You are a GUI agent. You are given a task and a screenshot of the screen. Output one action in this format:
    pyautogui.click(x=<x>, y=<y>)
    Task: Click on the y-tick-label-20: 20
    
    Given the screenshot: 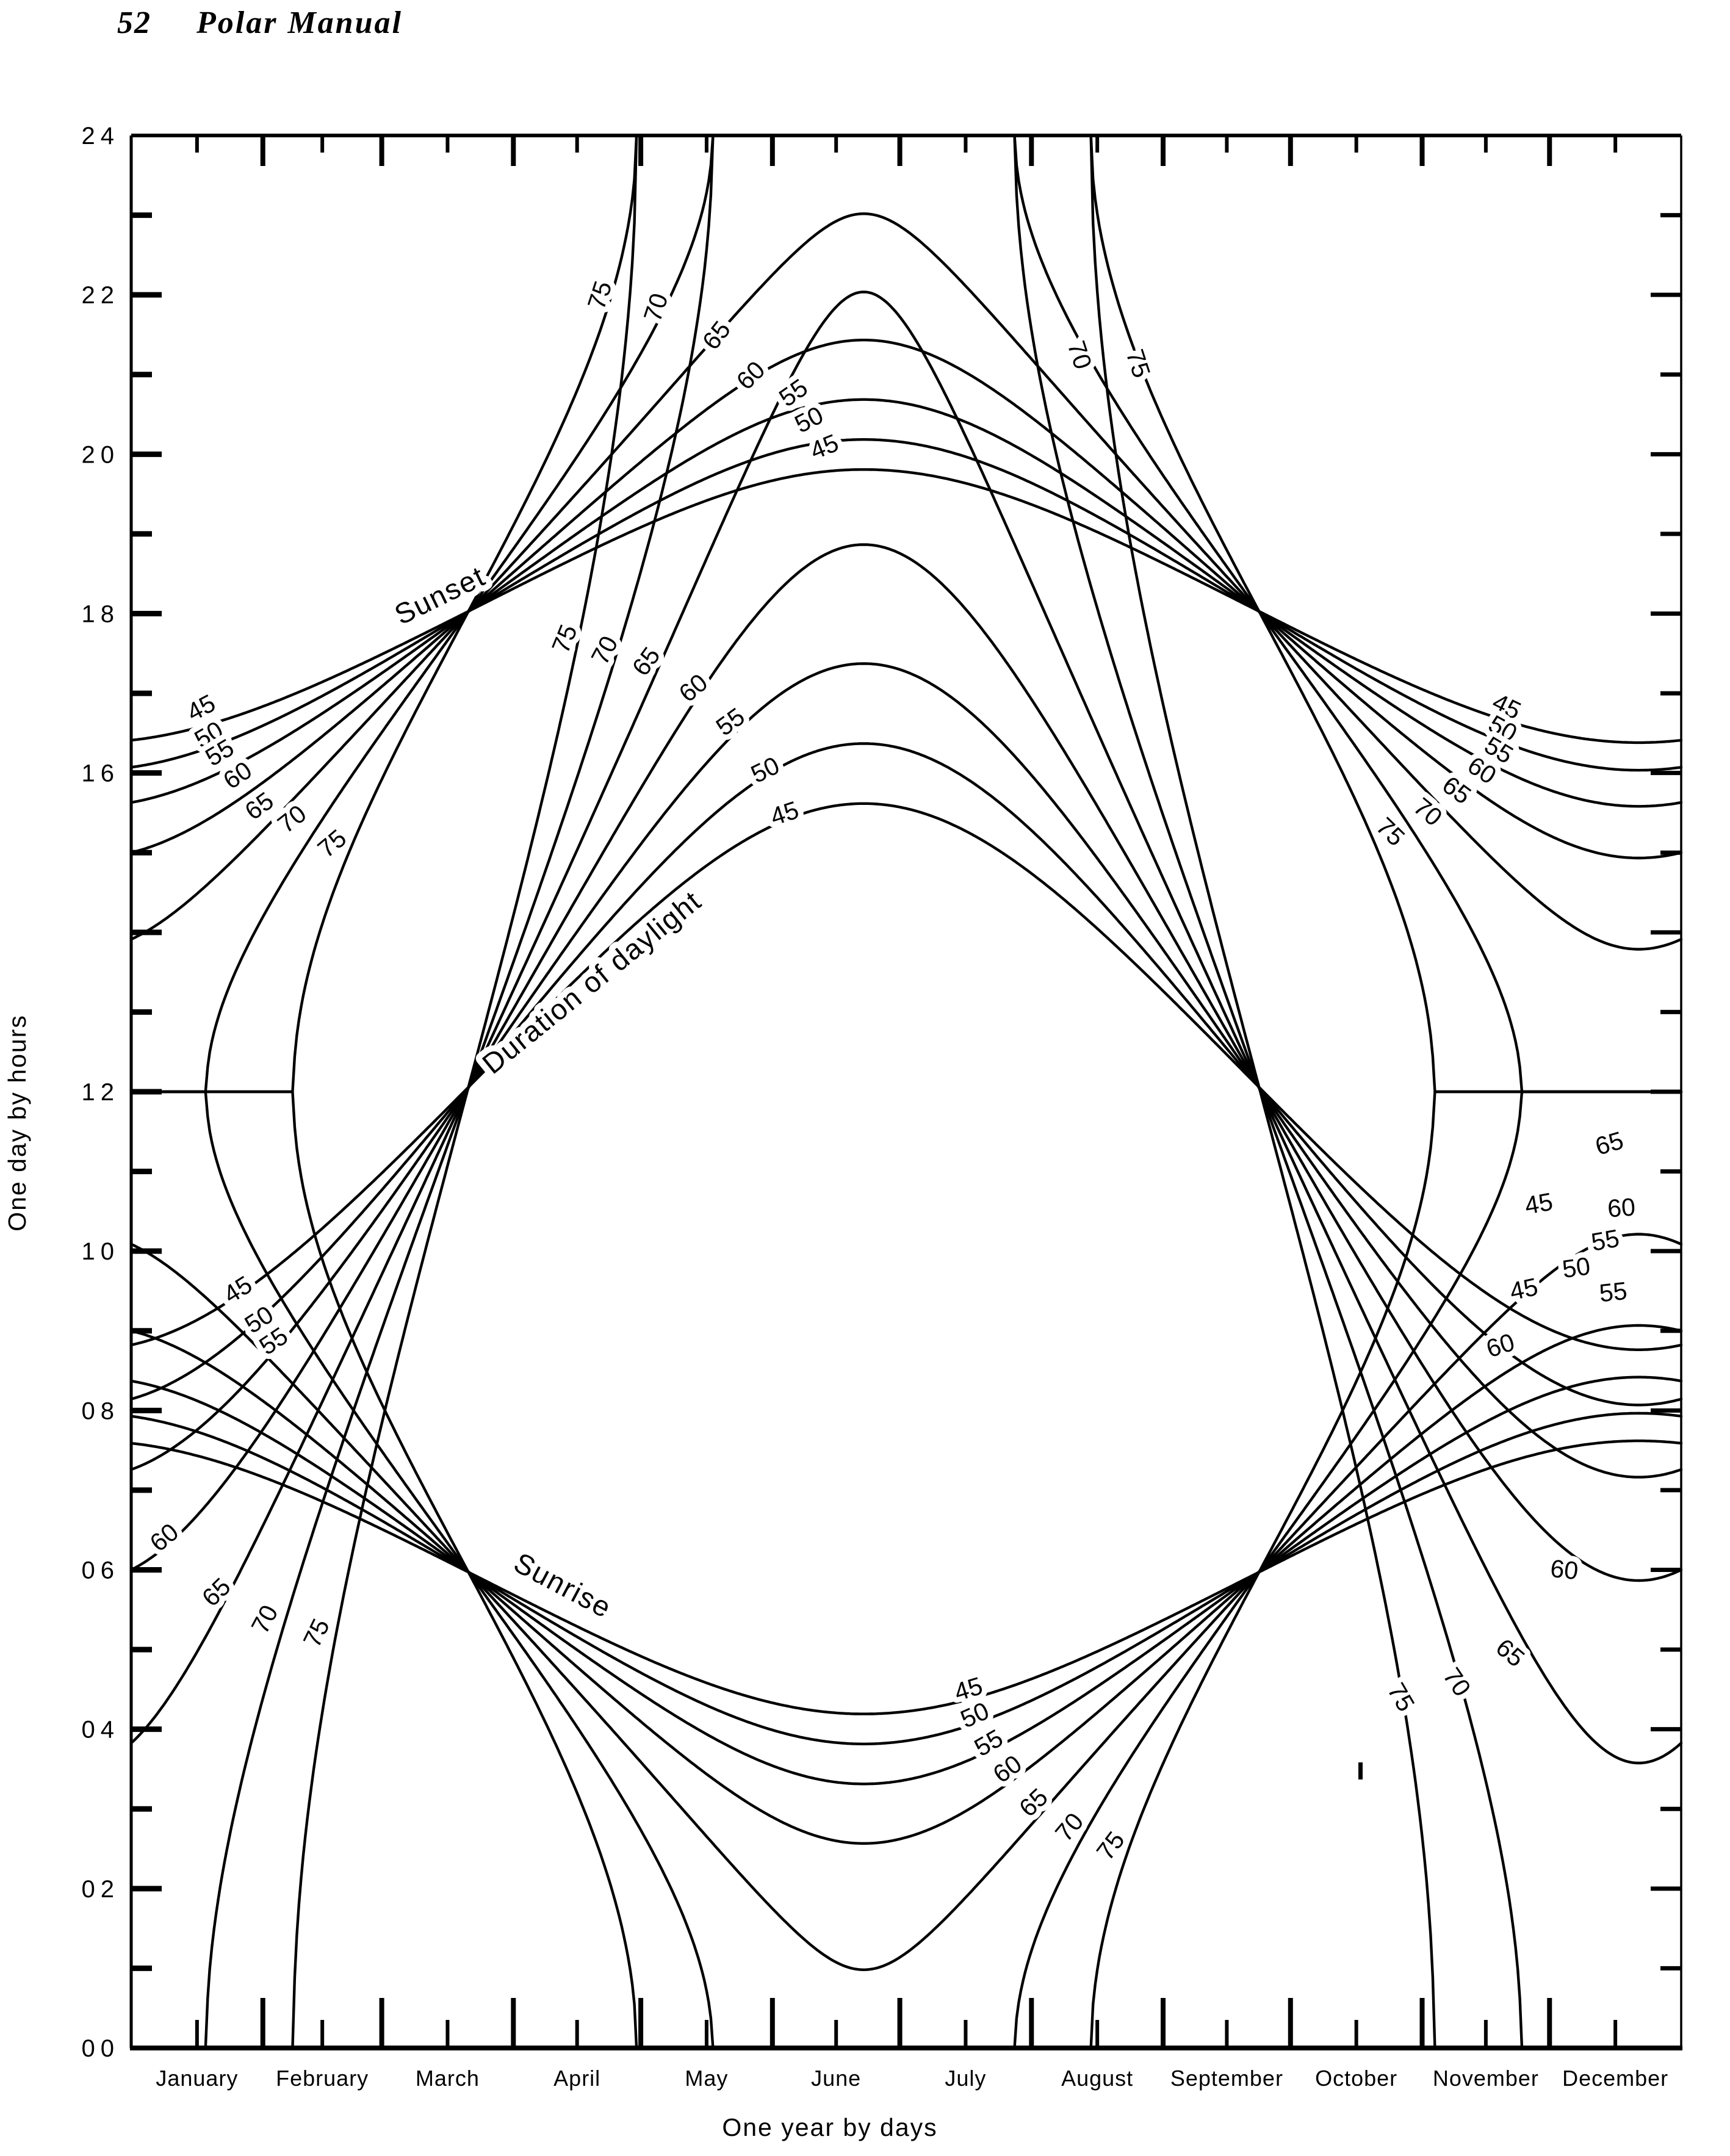 What is the action you would take?
    pyautogui.click(x=101, y=454)
    